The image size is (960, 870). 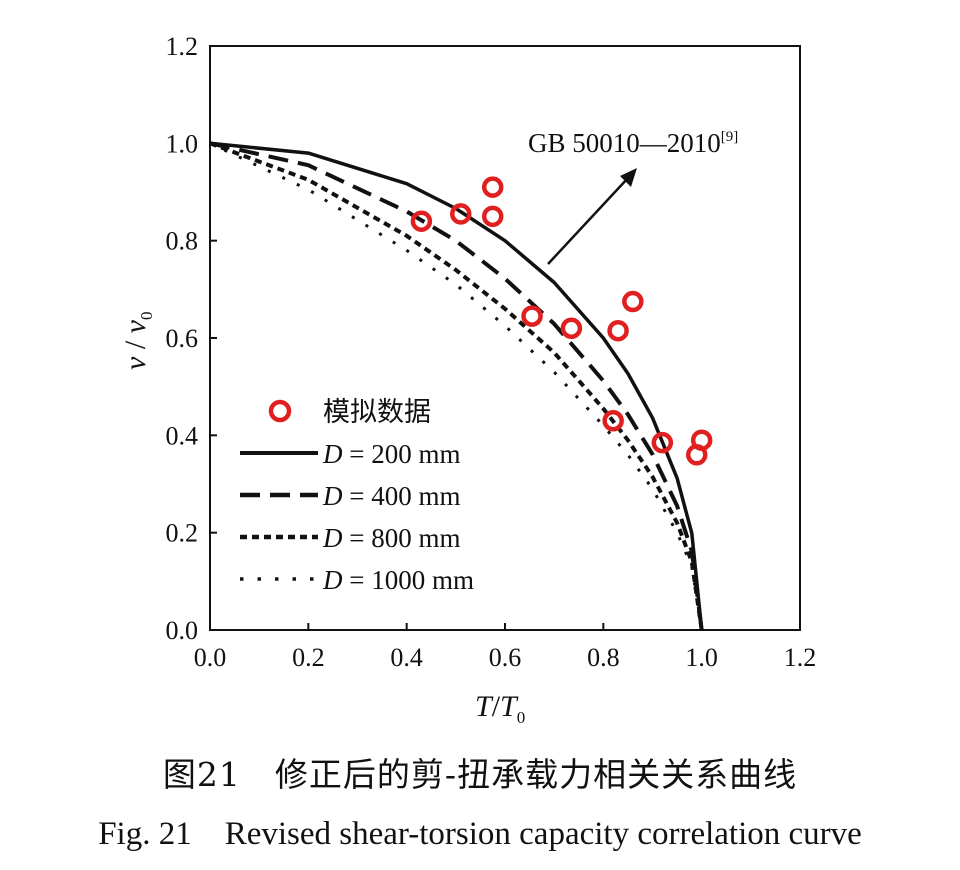 I want to click on annotation-arrowhead, so click(x=628, y=177).